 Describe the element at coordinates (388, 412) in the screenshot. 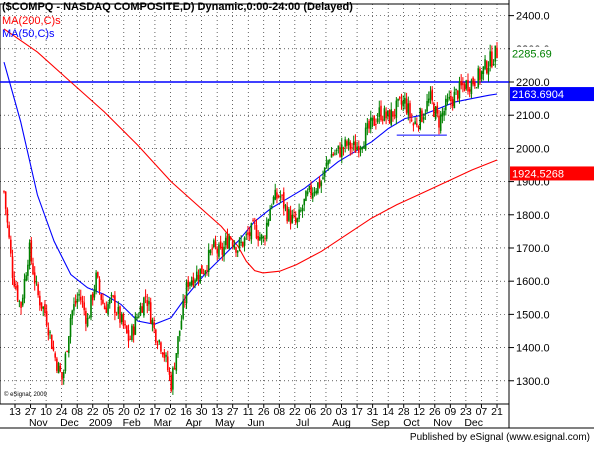

I see `x-tick-label: 14` at that location.